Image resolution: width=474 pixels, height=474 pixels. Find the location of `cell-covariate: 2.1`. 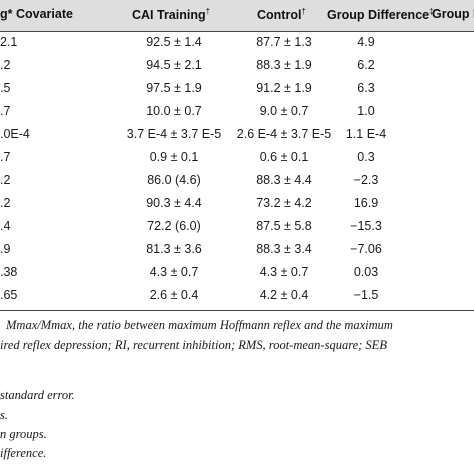

cell-covariate: 2.1 is located at coordinates (9, 42).